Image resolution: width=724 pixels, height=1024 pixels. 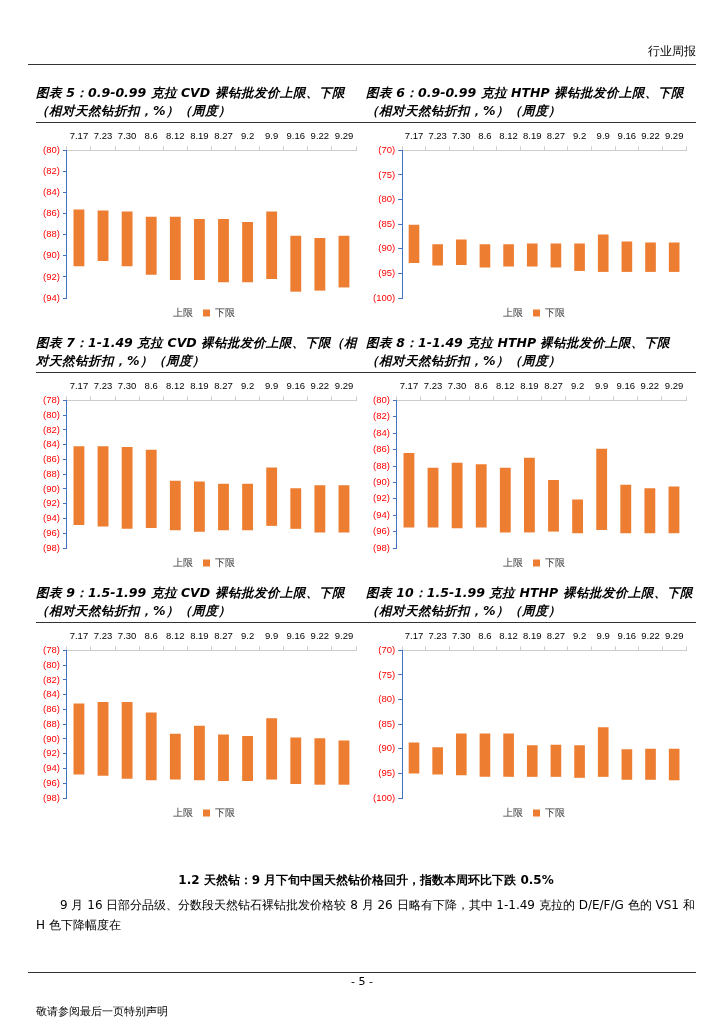 I want to click on chart-title: 图表 9：1.5-1.99 克拉 CVD 裸钻批发价上限、下限（相对天然钻折扣，%）（周度）, so click(x=201, y=603).